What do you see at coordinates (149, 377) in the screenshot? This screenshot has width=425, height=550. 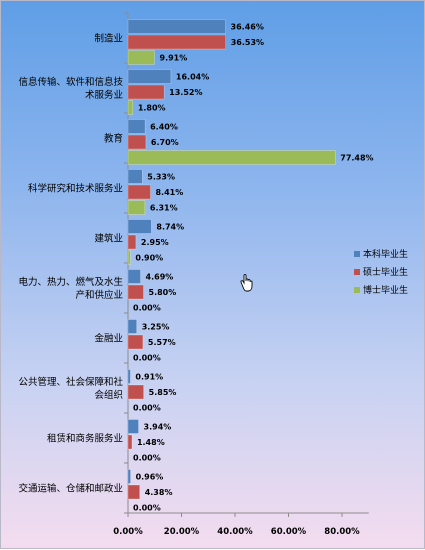 I see `bar-value-label: 0.91%` at bounding box center [149, 377].